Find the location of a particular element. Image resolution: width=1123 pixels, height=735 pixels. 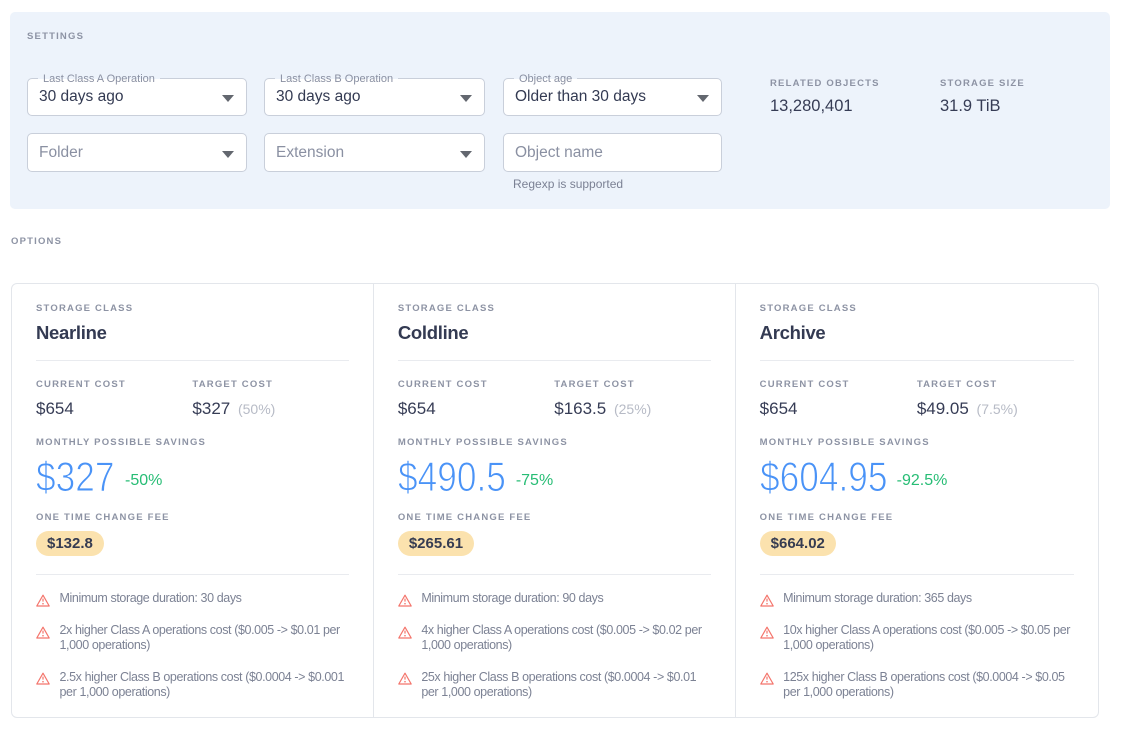

svg-text: $604.95 is located at coordinates (823, 477).